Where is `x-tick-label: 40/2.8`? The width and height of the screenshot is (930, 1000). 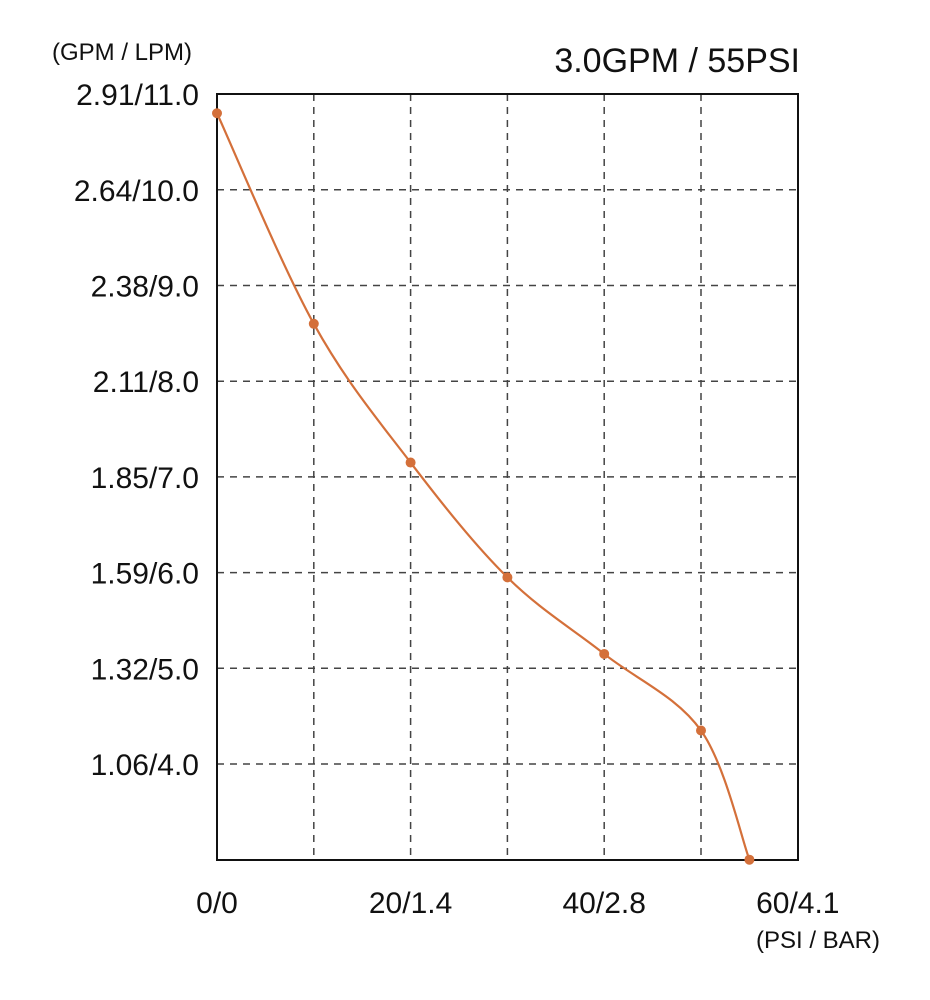
x-tick-label: 40/2.8 is located at coordinates (603, 903).